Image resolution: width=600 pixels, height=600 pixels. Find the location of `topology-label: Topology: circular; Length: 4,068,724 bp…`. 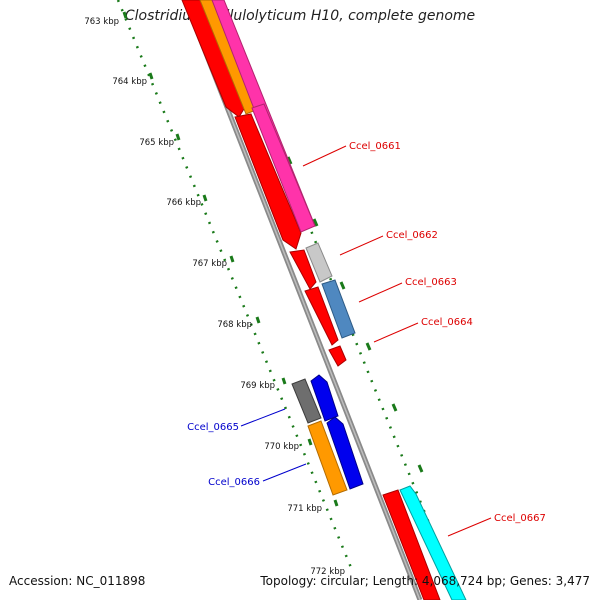

topology-label: Topology: circular; Length: 4,068,724 bp… is located at coordinates (425, 581).